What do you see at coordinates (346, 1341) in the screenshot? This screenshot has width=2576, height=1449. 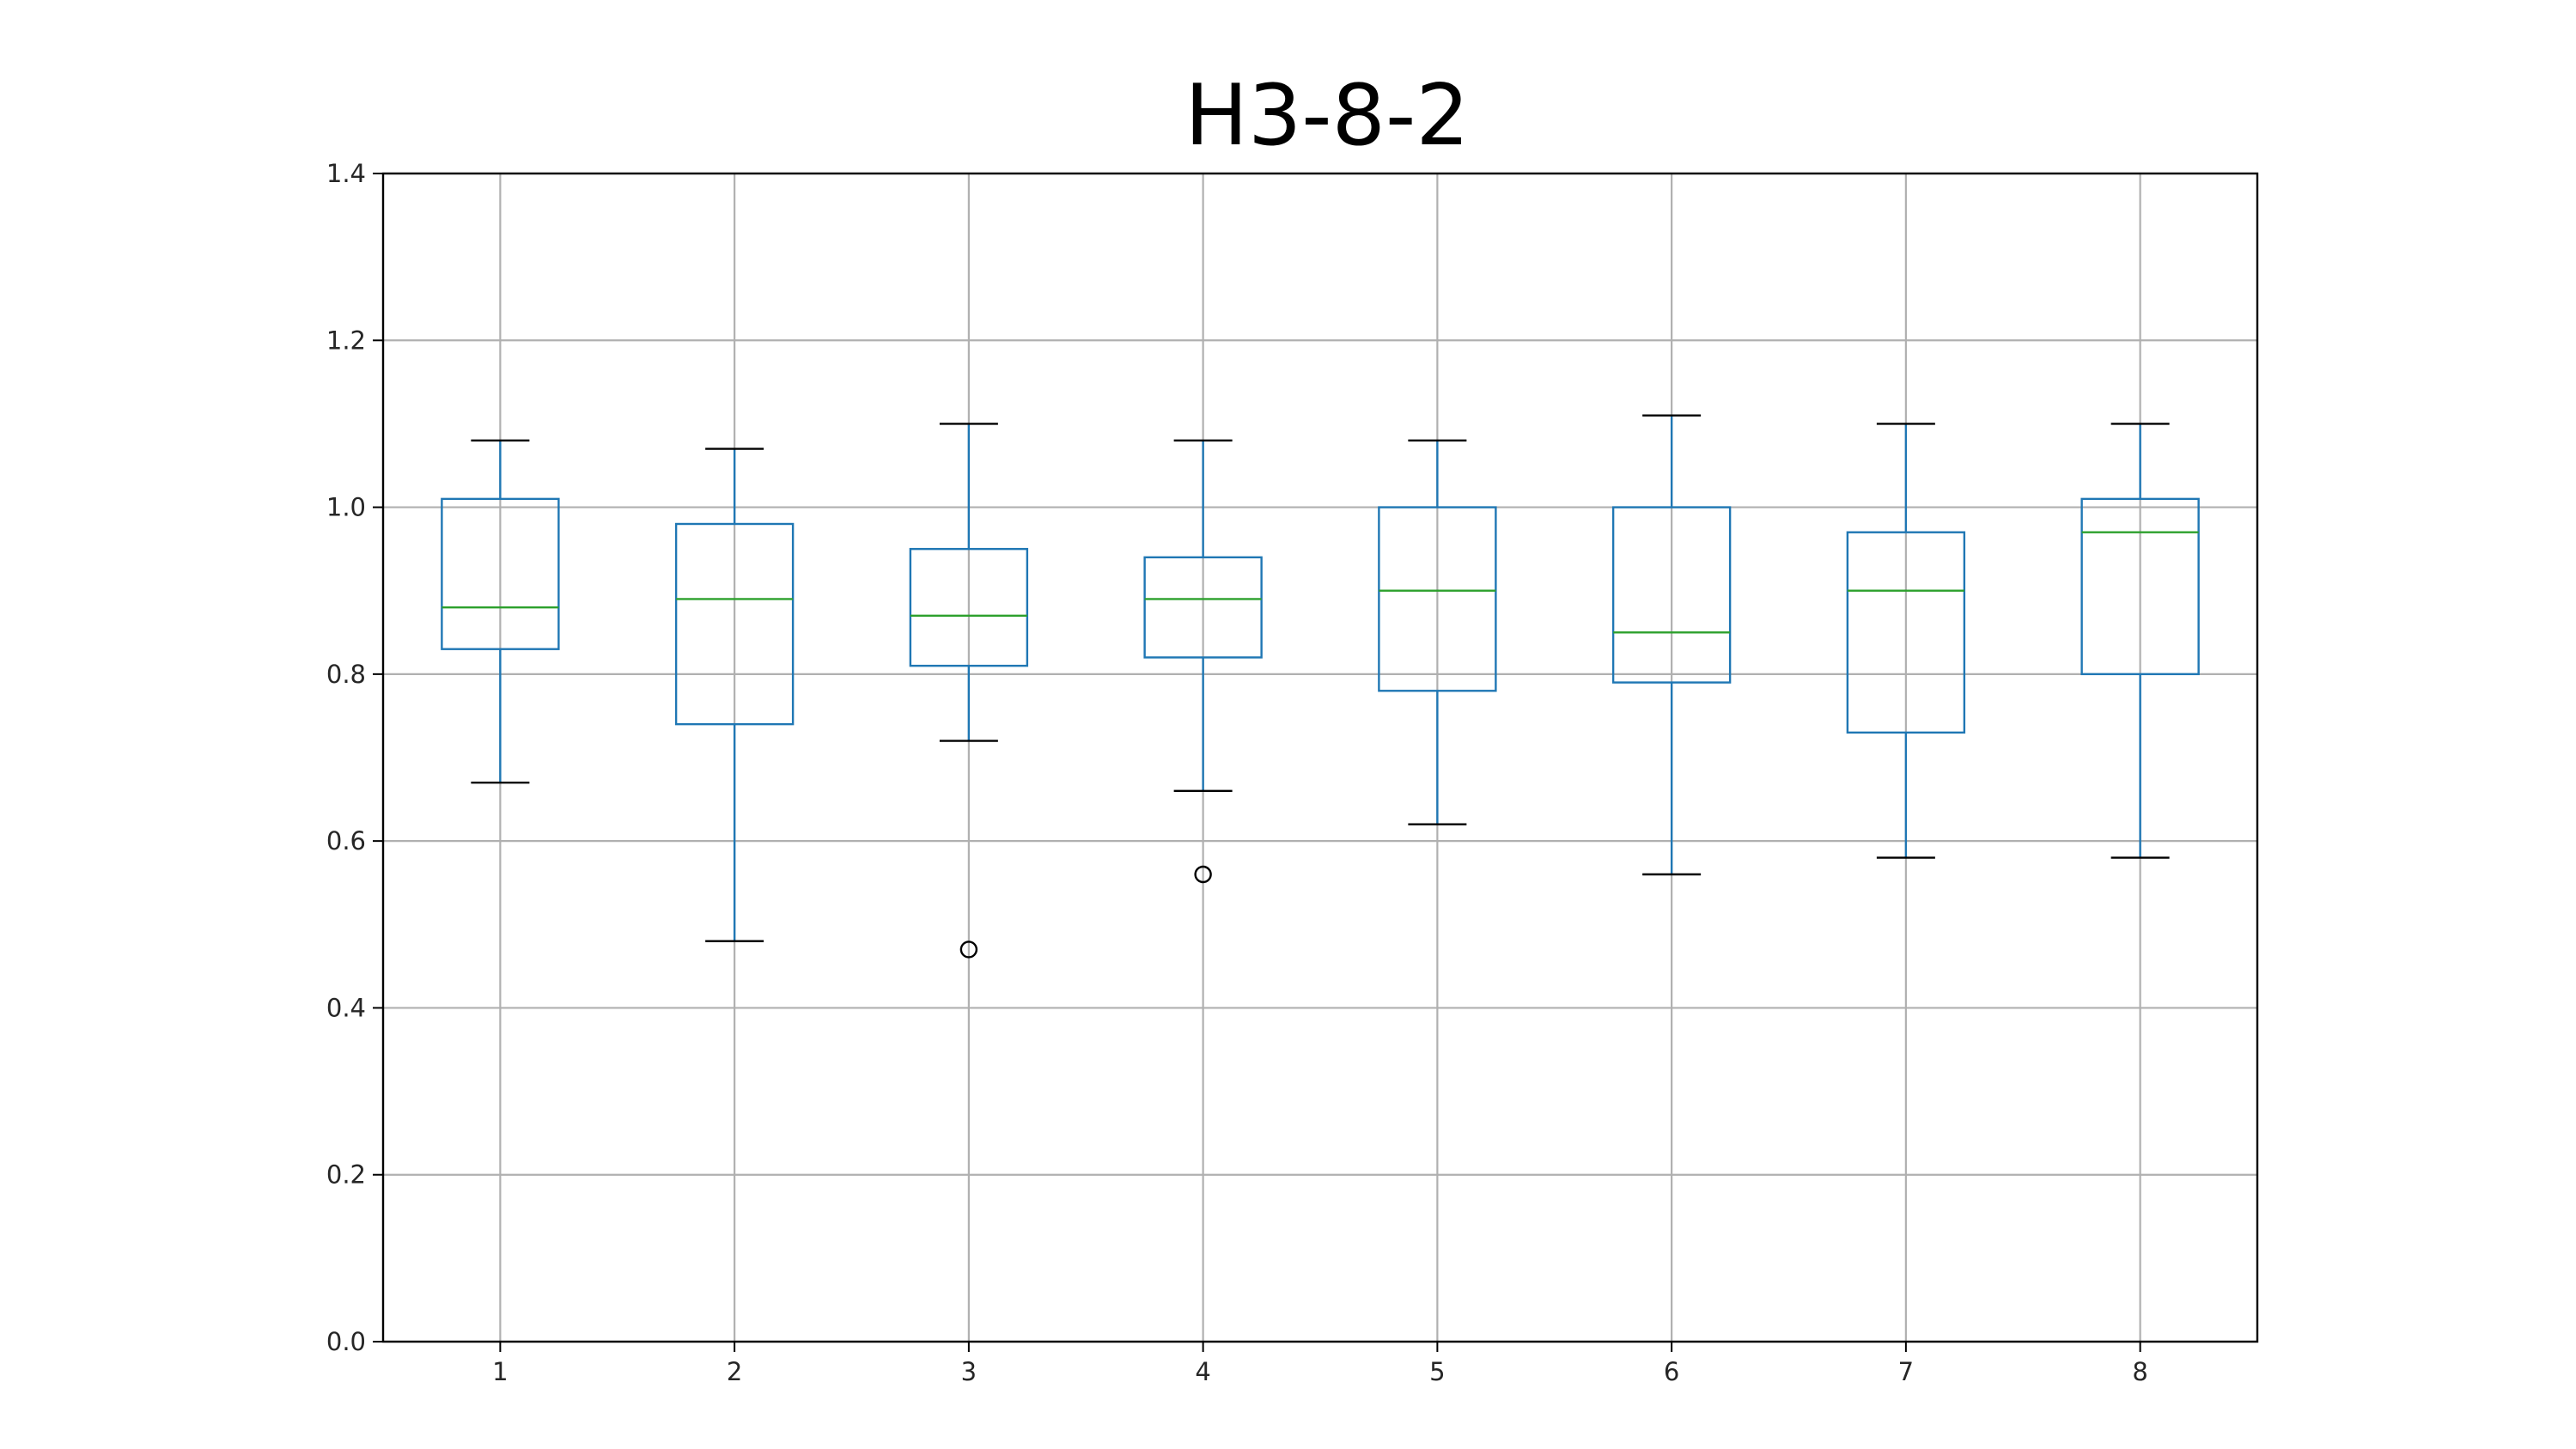 I see `y-tick-label: 0.0` at bounding box center [346, 1341].